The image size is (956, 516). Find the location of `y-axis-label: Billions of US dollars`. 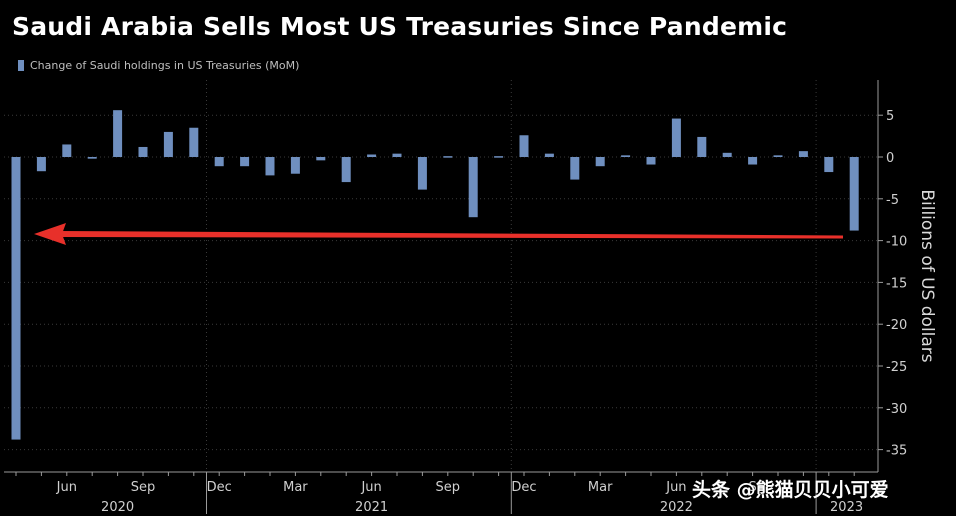

y-axis-label: Billions of US dollars is located at coordinates (927, 276).